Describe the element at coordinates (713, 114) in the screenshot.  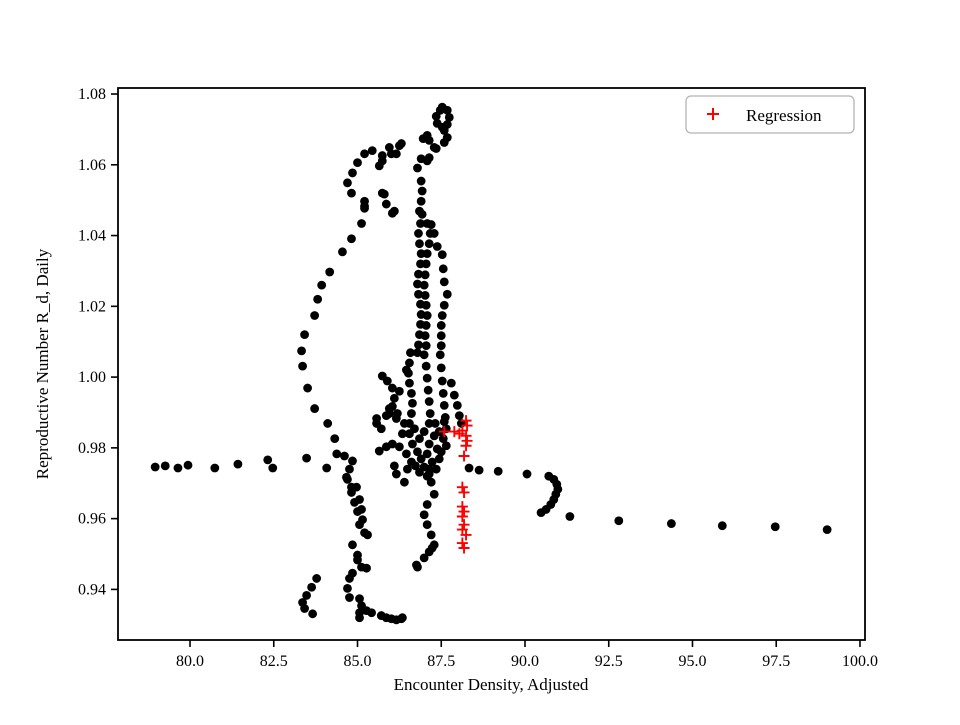
I see `legend-plus-glyph` at that location.